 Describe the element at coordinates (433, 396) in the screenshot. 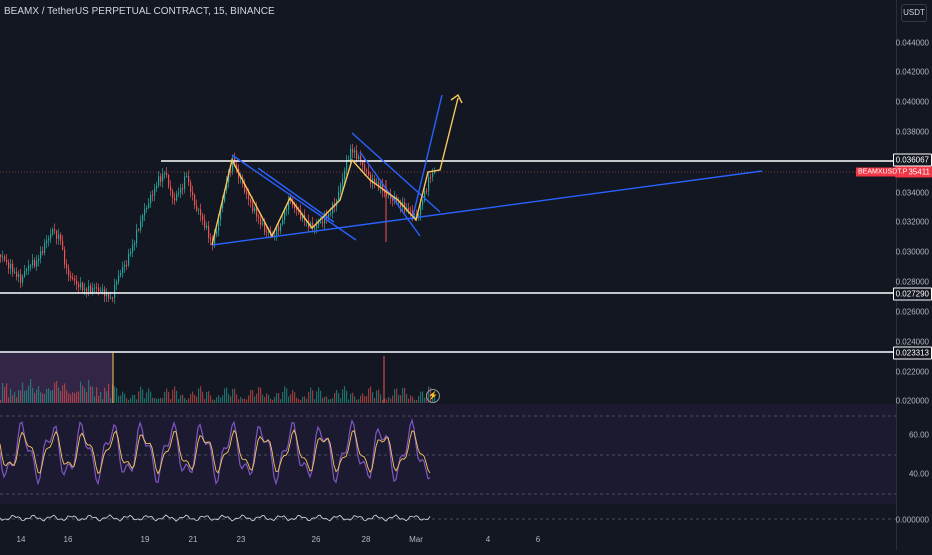

I see `lightning-icon: ⚡` at that location.